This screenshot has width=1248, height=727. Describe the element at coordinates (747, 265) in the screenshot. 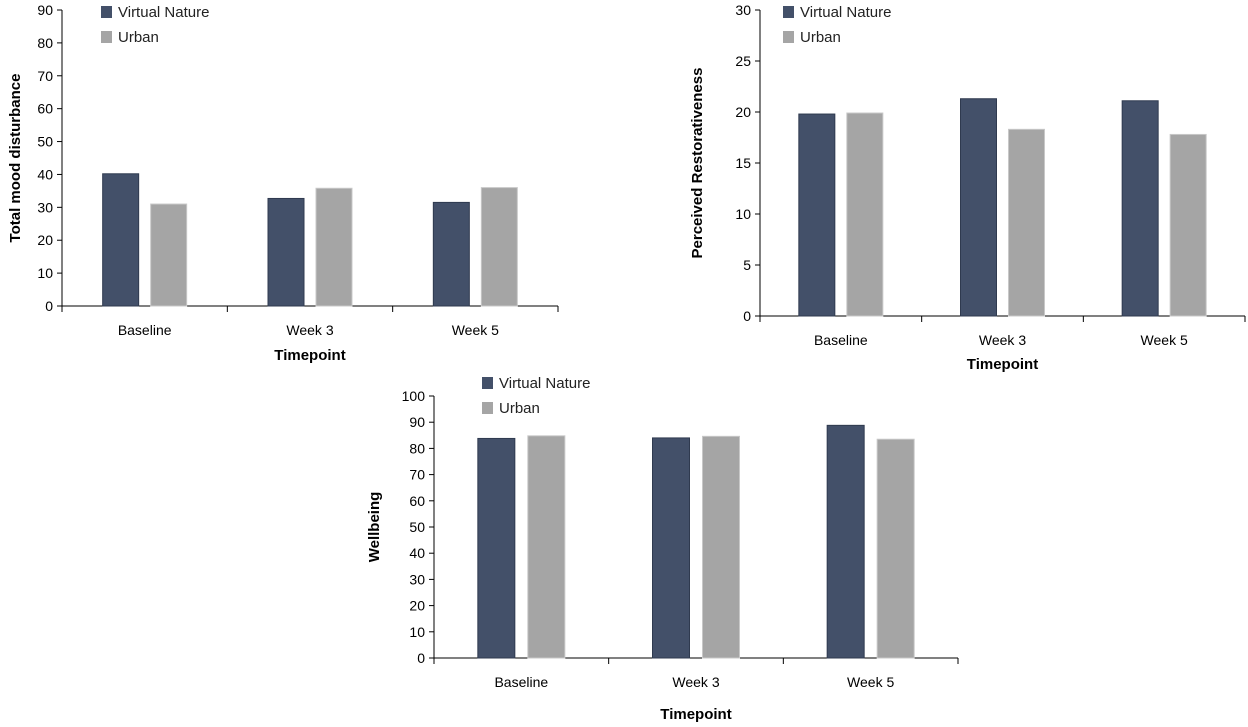

I see `y-tick-label: 5` at that location.